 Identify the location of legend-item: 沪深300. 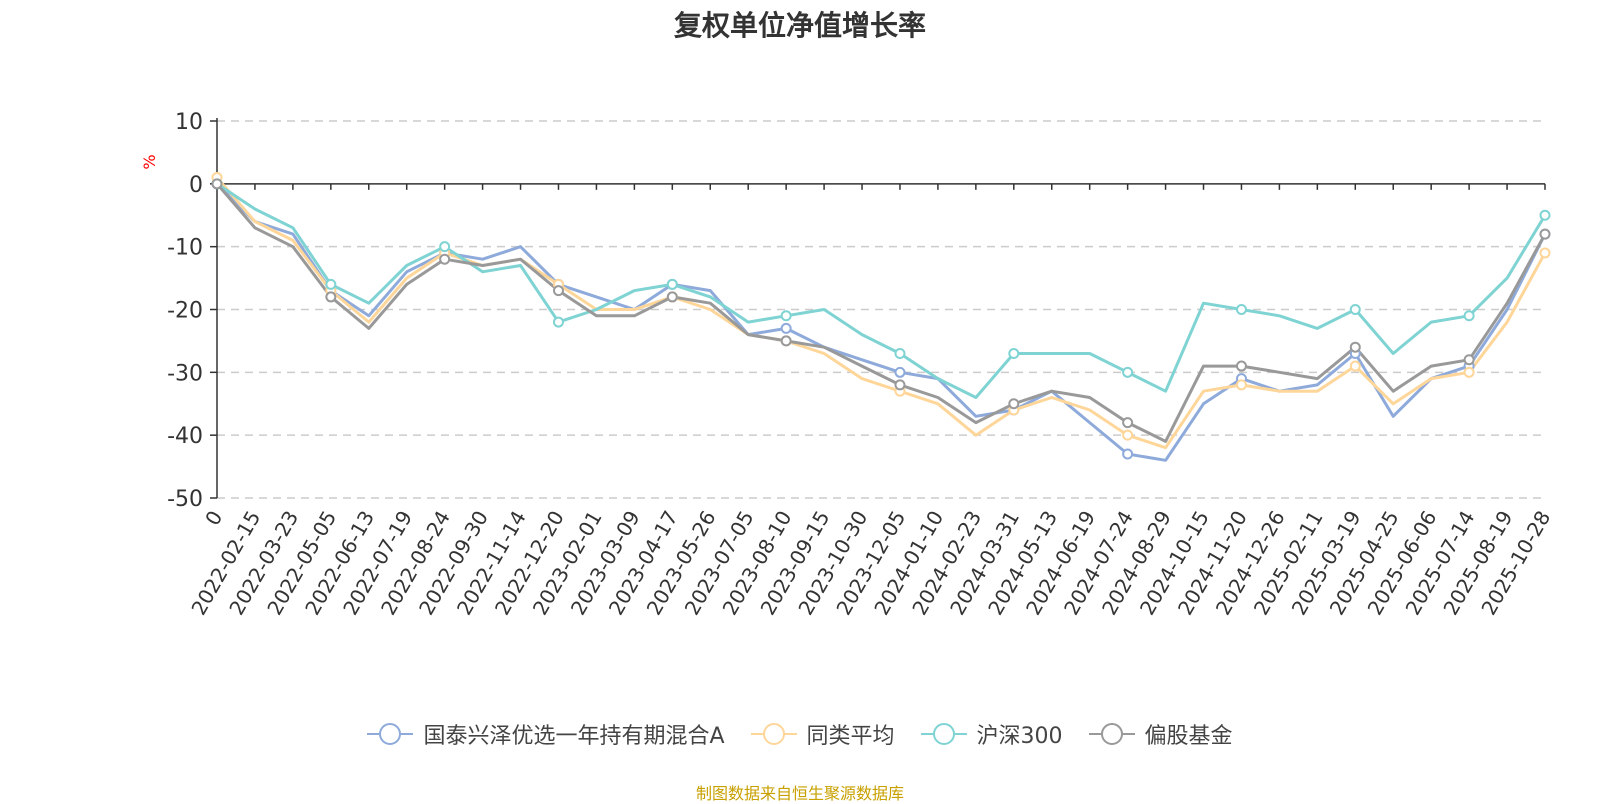
(991, 734).